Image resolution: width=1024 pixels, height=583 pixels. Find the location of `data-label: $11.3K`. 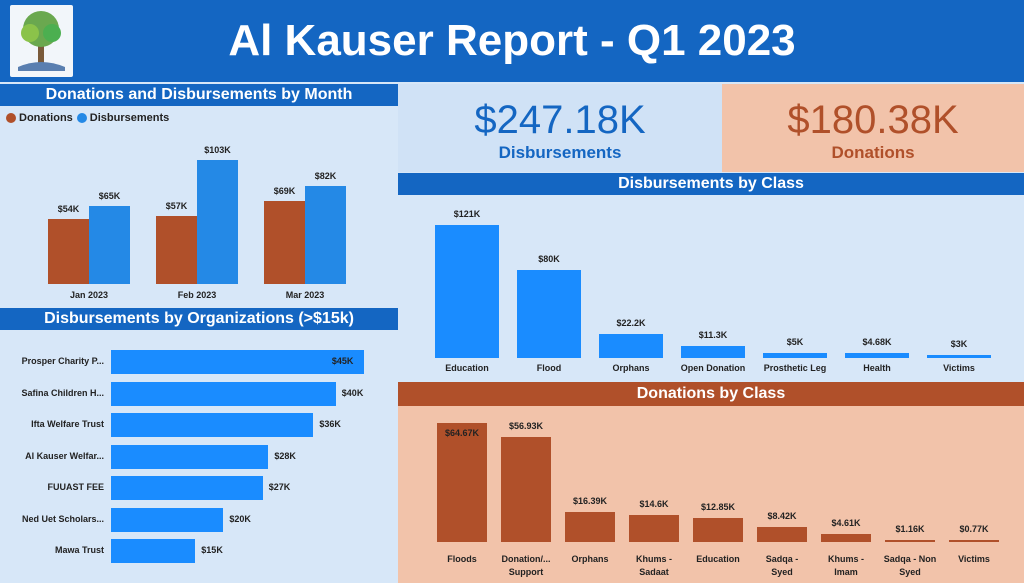

data-label: $11.3K is located at coordinates (713, 334).